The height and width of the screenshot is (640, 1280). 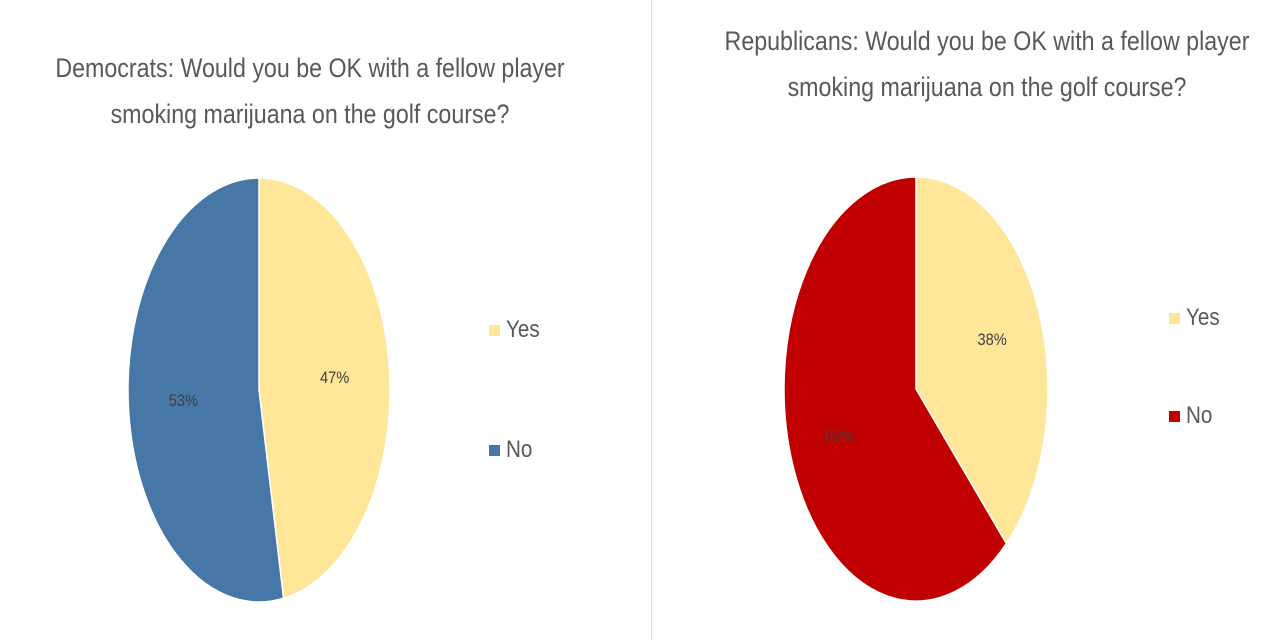 What do you see at coordinates (206, 390) in the screenshot?
I see `democrats-slice-no` at bounding box center [206, 390].